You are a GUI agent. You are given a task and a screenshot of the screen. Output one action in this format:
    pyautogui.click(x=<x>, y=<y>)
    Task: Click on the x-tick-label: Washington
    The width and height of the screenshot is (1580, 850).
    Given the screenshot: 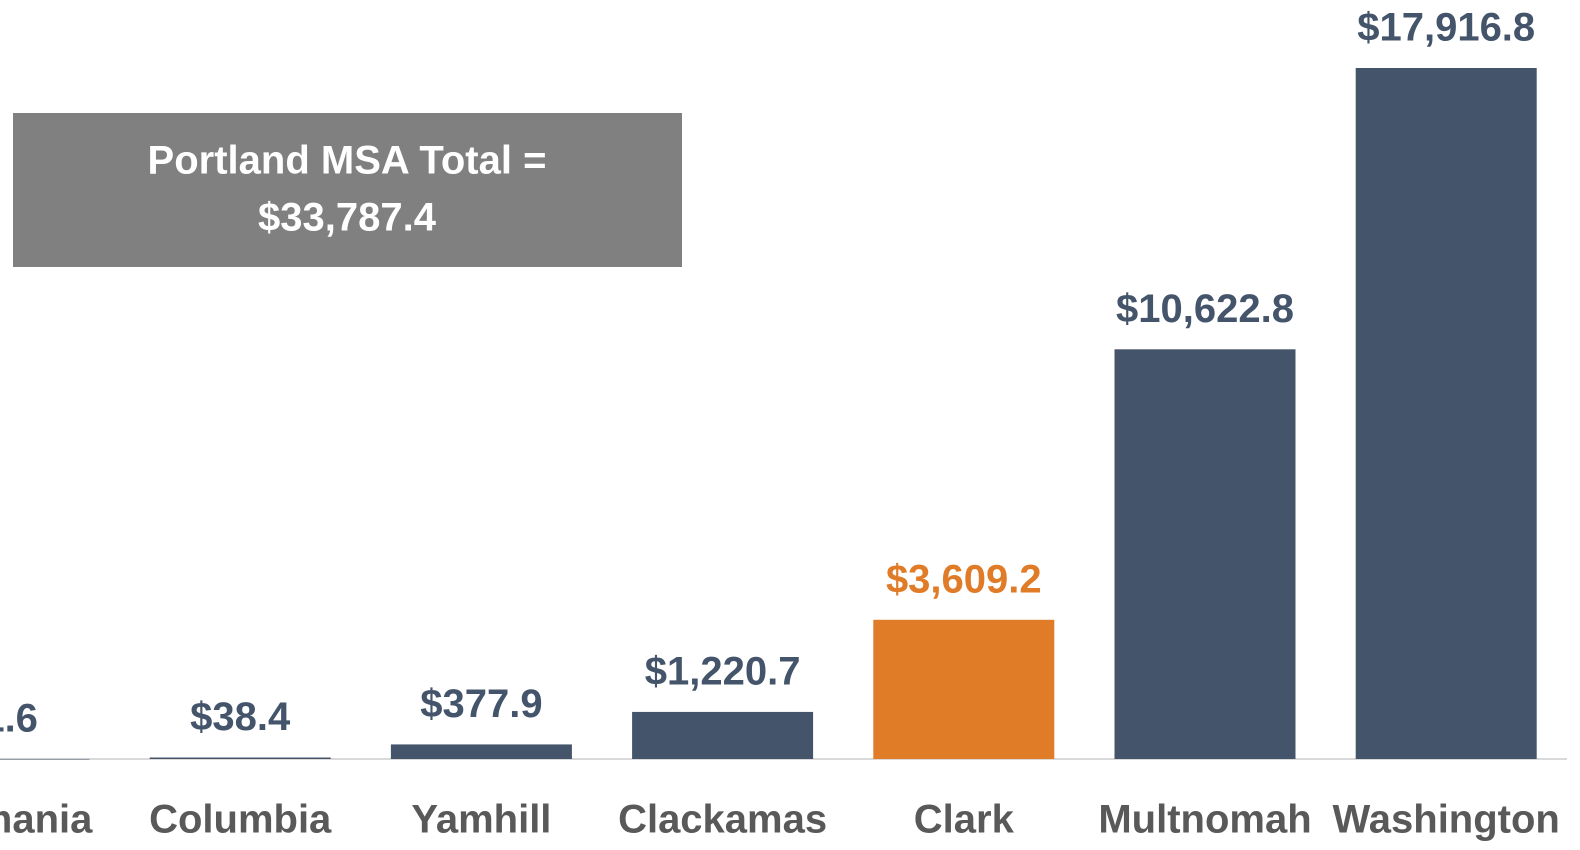 What is the action you would take?
    pyautogui.click(x=1446, y=820)
    